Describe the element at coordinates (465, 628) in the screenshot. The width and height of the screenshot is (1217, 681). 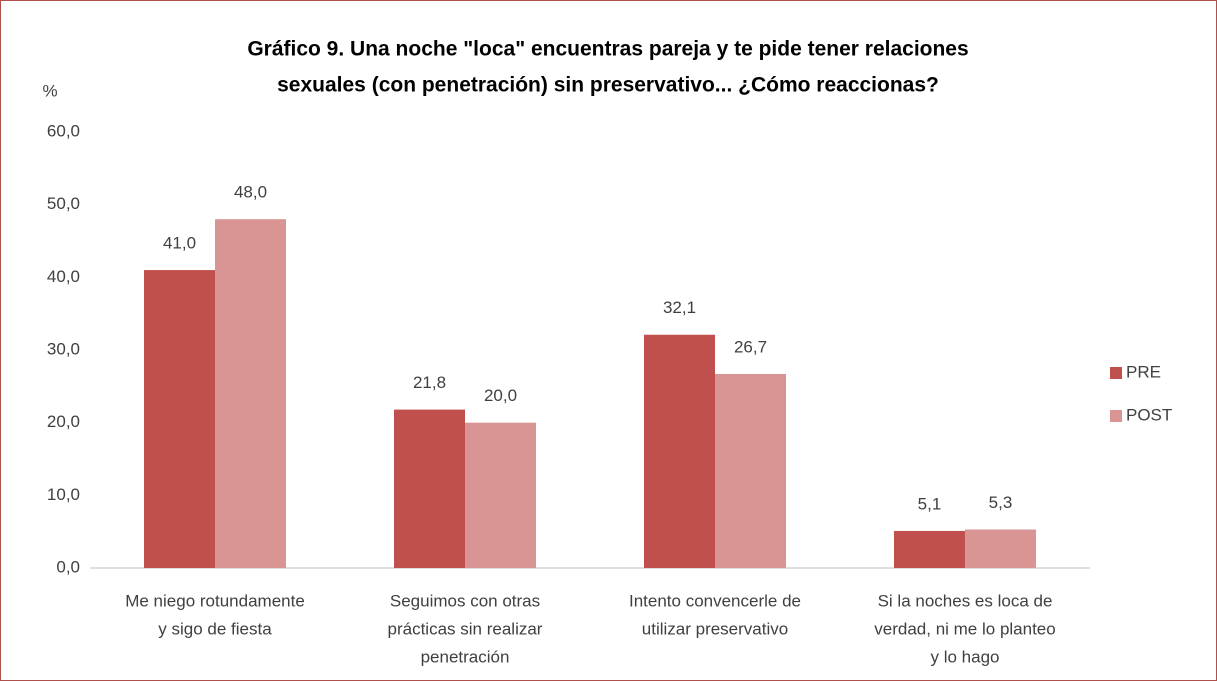
I see `x-tick-label: prácticas sin realizar` at that location.